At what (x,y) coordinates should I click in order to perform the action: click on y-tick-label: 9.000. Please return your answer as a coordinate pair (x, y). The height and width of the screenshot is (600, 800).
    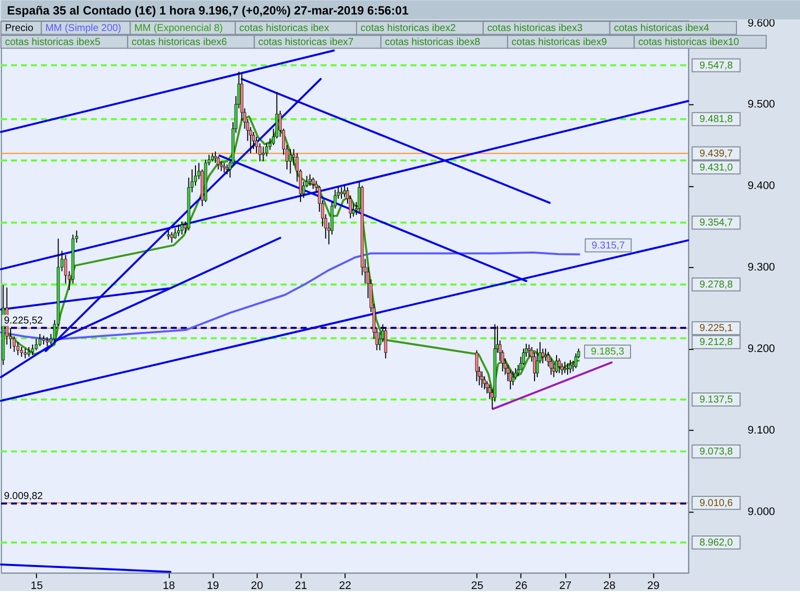
    Looking at the image, I should click on (762, 512).